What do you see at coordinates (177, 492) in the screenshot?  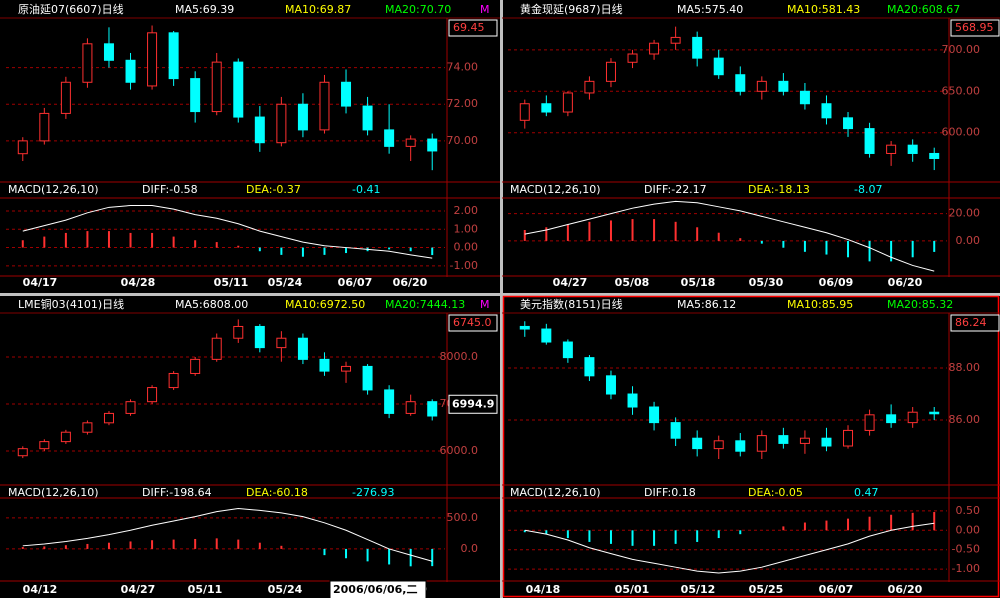 I see `diff-label: DIFF:-198.64` at bounding box center [177, 492].